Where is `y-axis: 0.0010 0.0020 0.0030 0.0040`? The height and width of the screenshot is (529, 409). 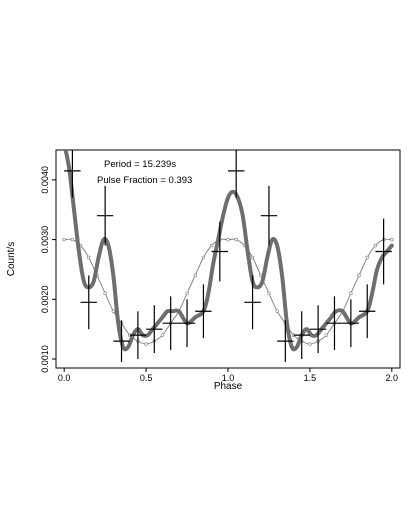 y-axis: 0.0010 0.0020 0.0030 0.0040 is located at coordinates (48, 269).